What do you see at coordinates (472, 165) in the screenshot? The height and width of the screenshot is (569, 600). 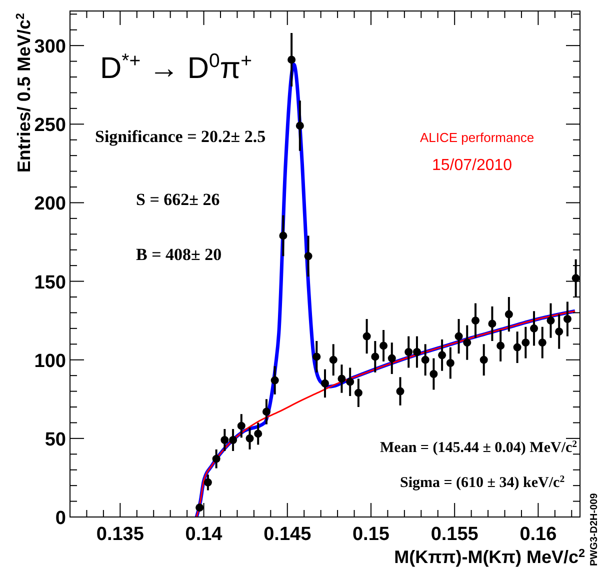 I see `annotation: 15/07/2010` at bounding box center [472, 165].